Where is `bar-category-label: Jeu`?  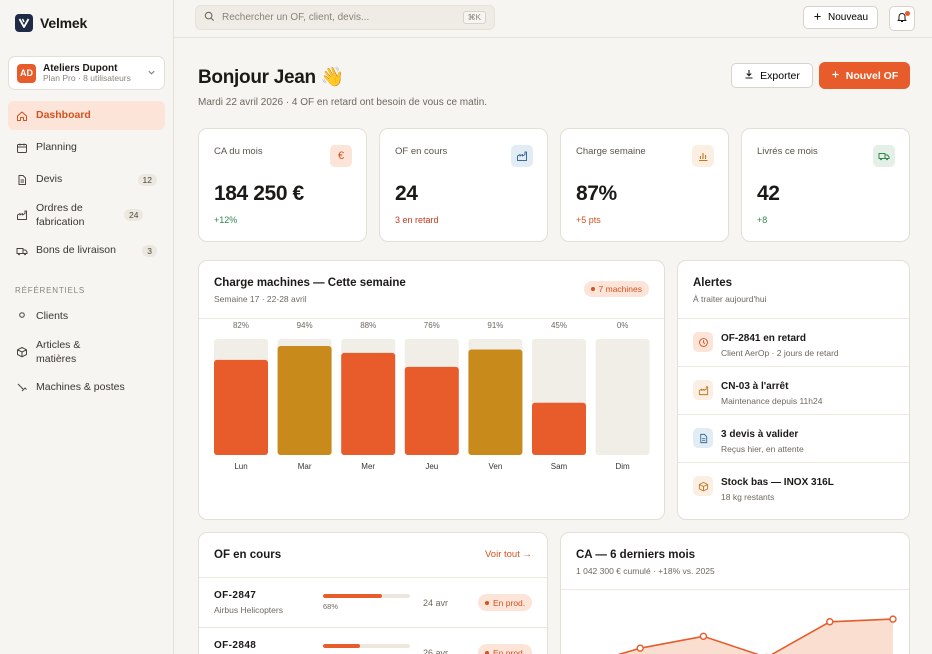 bar-category-label: Jeu is located at coordinates (431, 466).